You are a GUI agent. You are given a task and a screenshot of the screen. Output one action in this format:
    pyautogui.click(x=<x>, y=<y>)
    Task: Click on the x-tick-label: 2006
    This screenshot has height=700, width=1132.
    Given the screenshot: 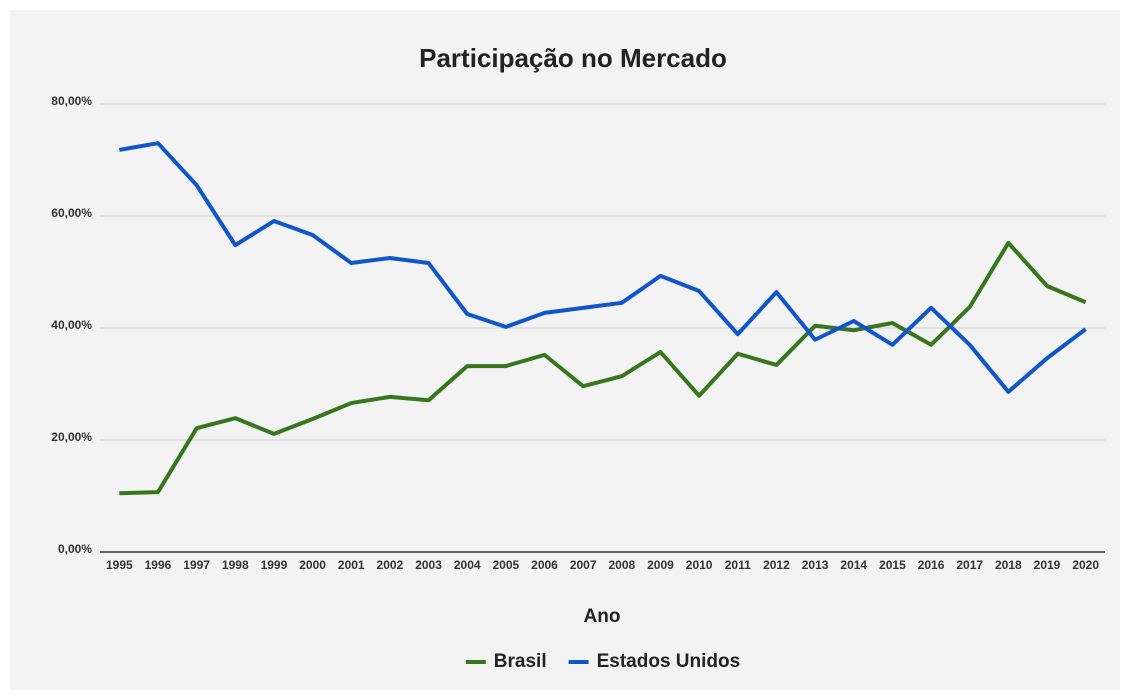 What is the action you would take?
    pyautogui.click(x=544, y=565)
    